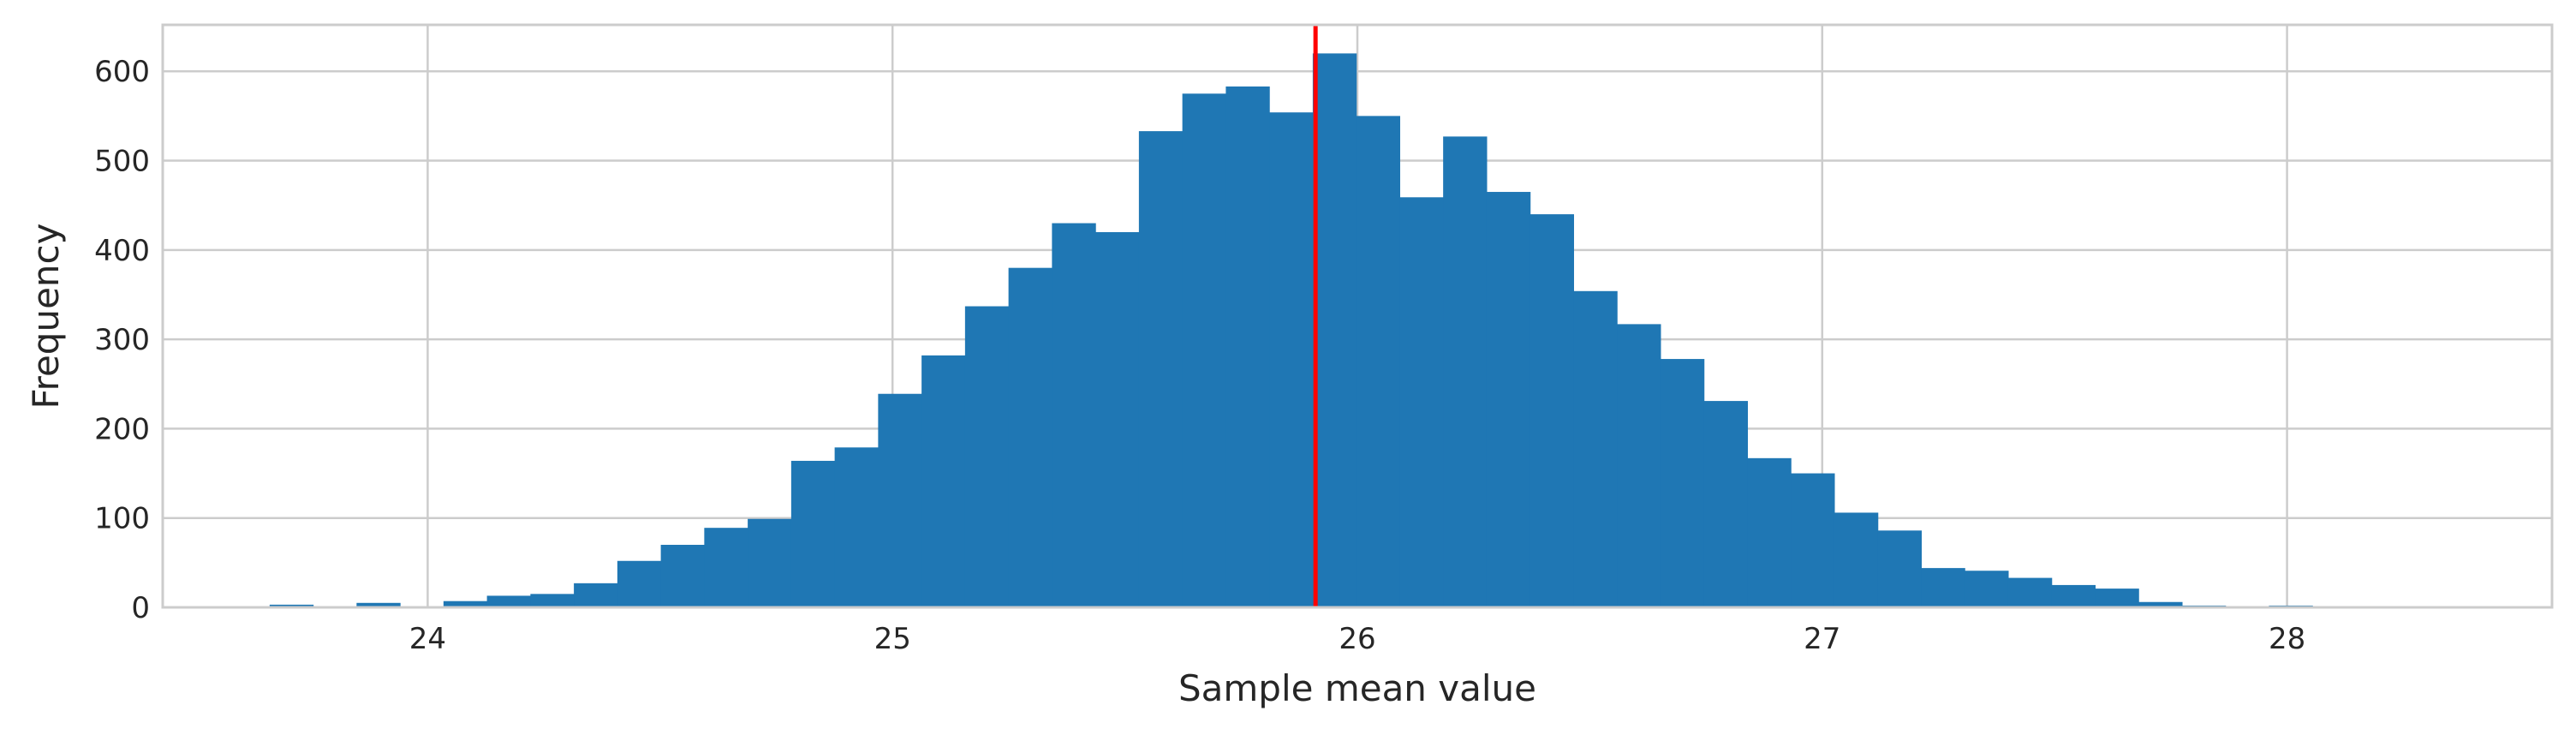 This screenshot has width=2576, height=735. Describe the element at coordinates (122, 72) in the screenshot. I see `y-tick-label: 600` at that location.